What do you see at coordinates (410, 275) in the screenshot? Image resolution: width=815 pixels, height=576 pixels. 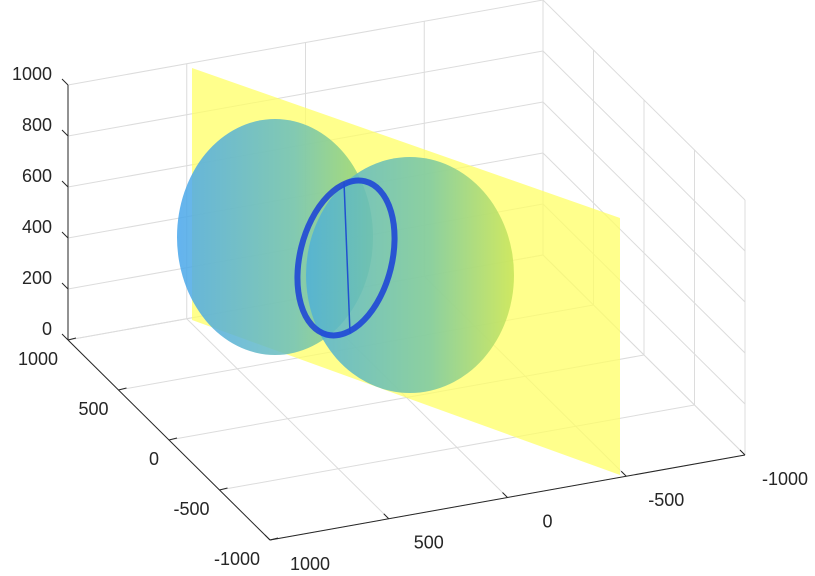 I see `sphere` at bounding box center [410, 275].